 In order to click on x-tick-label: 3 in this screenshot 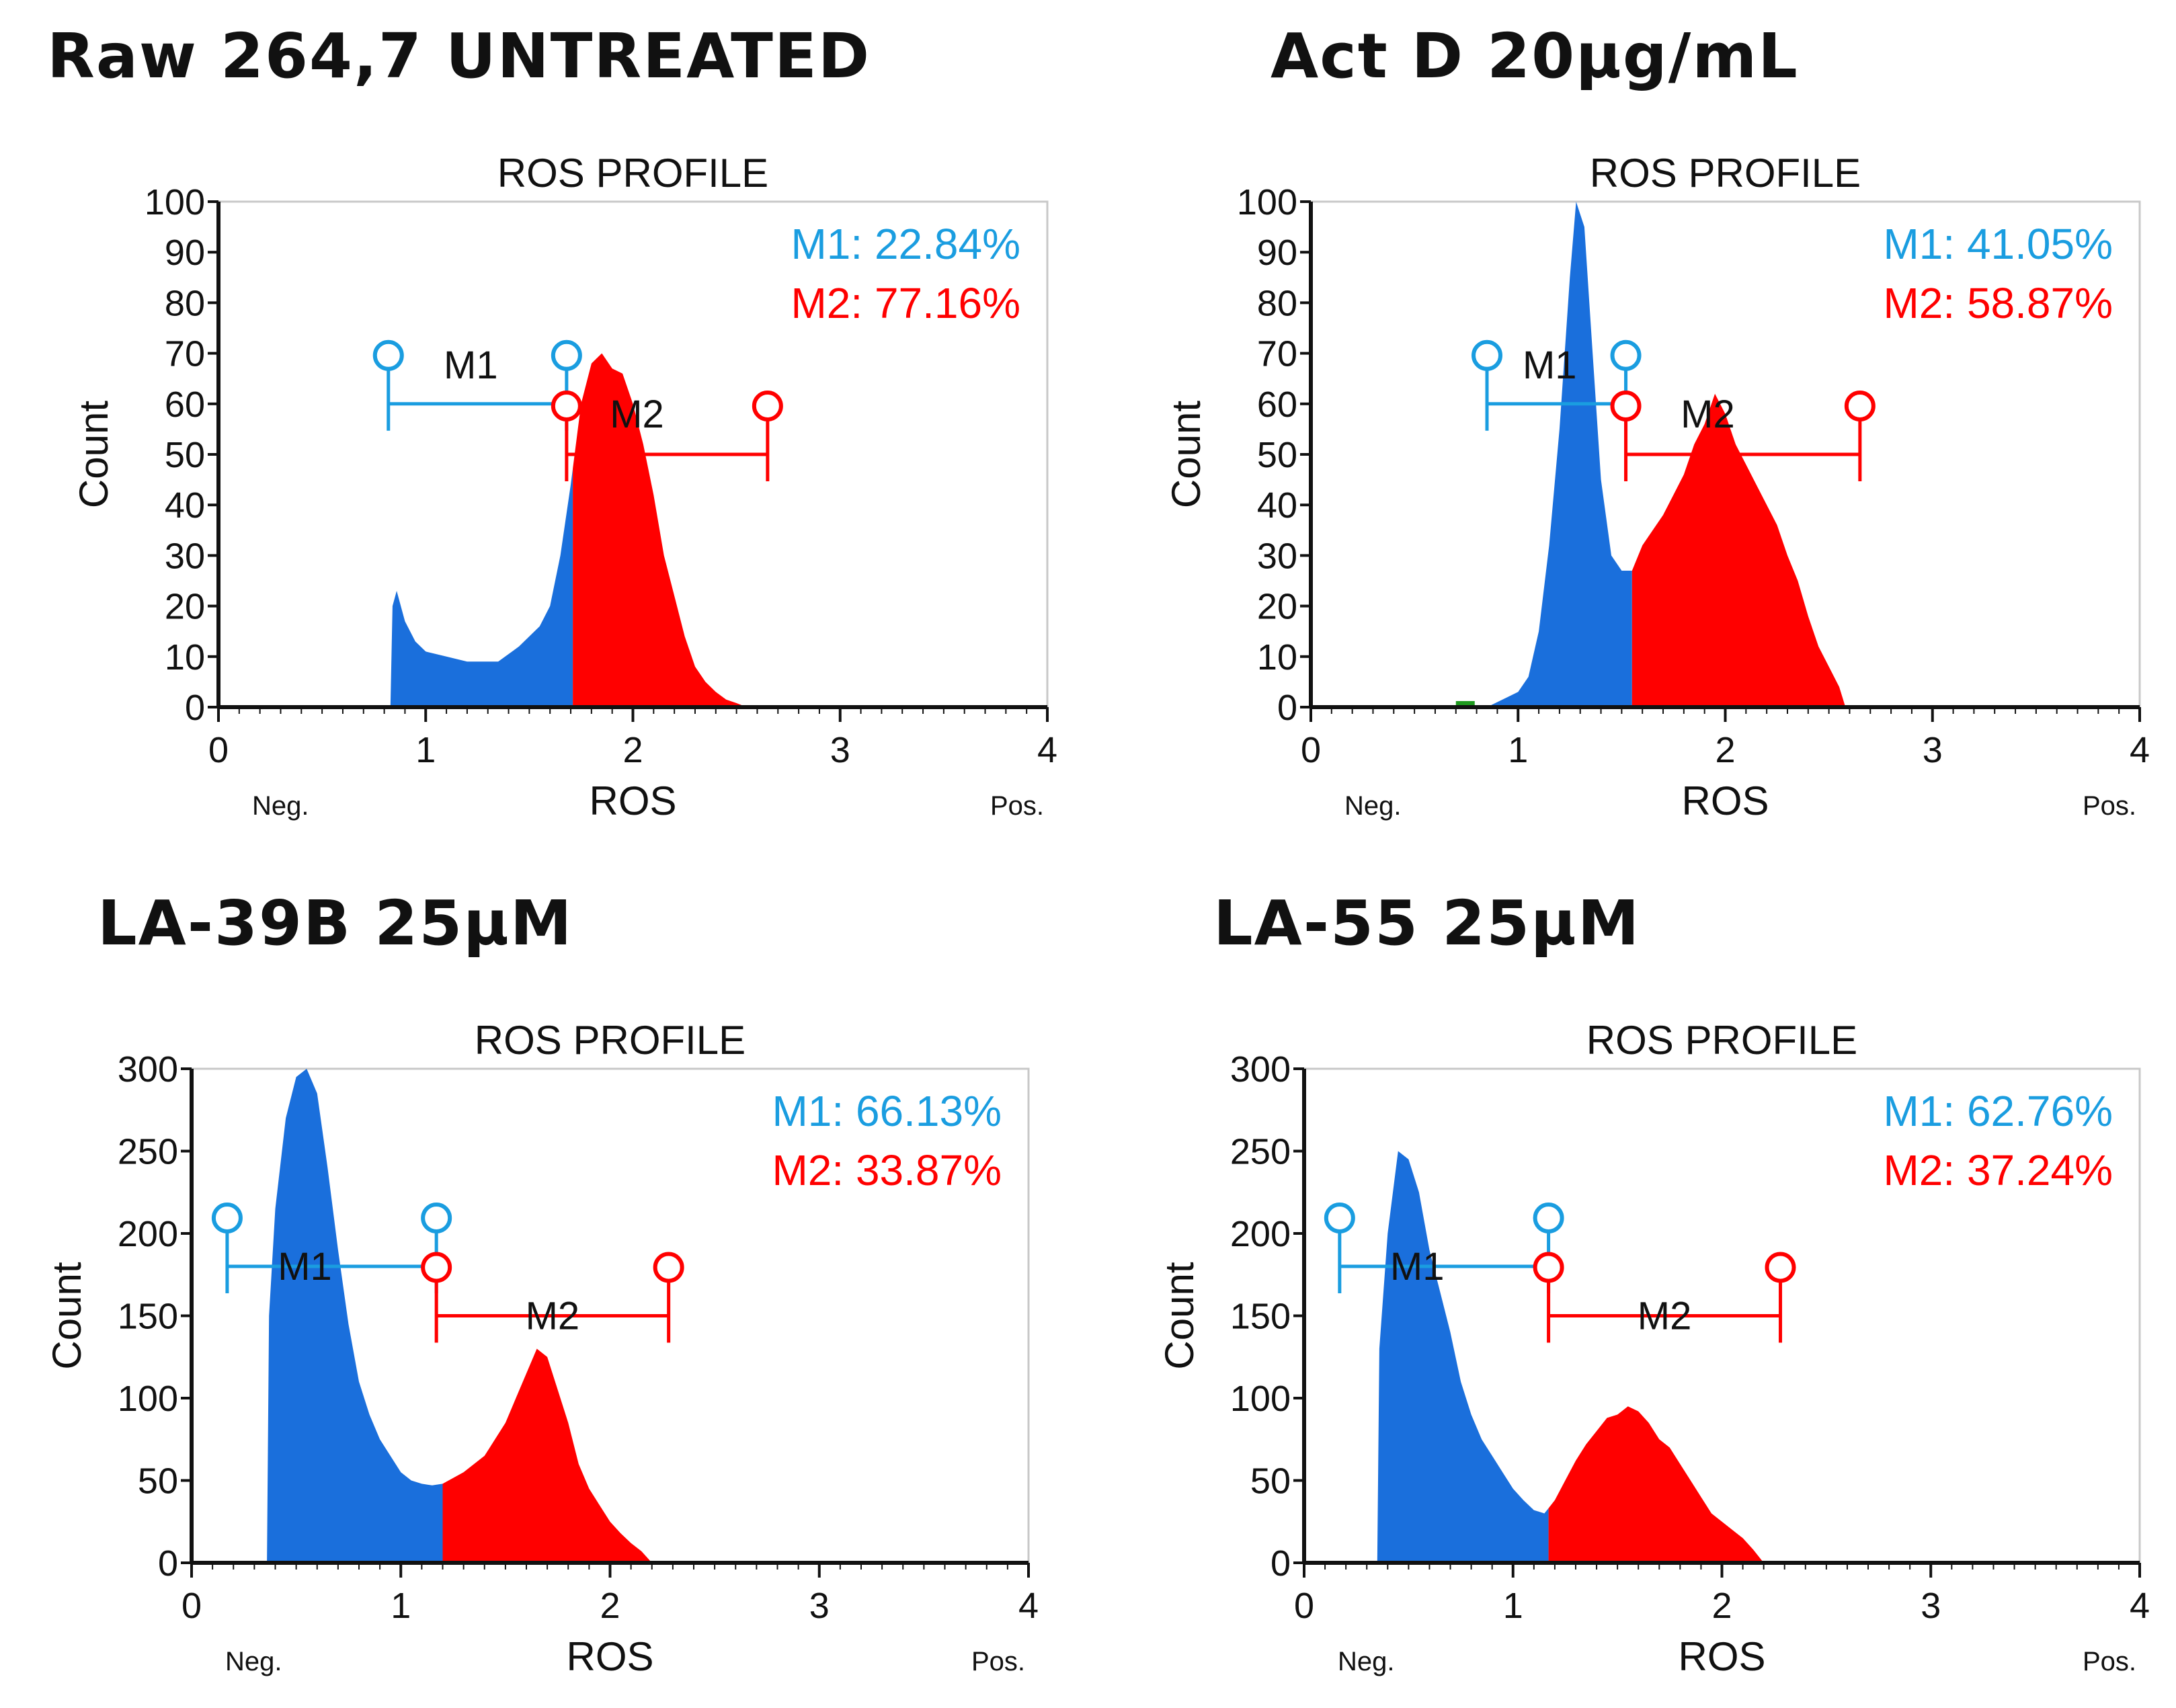, I will do `click(819, 1606)`.